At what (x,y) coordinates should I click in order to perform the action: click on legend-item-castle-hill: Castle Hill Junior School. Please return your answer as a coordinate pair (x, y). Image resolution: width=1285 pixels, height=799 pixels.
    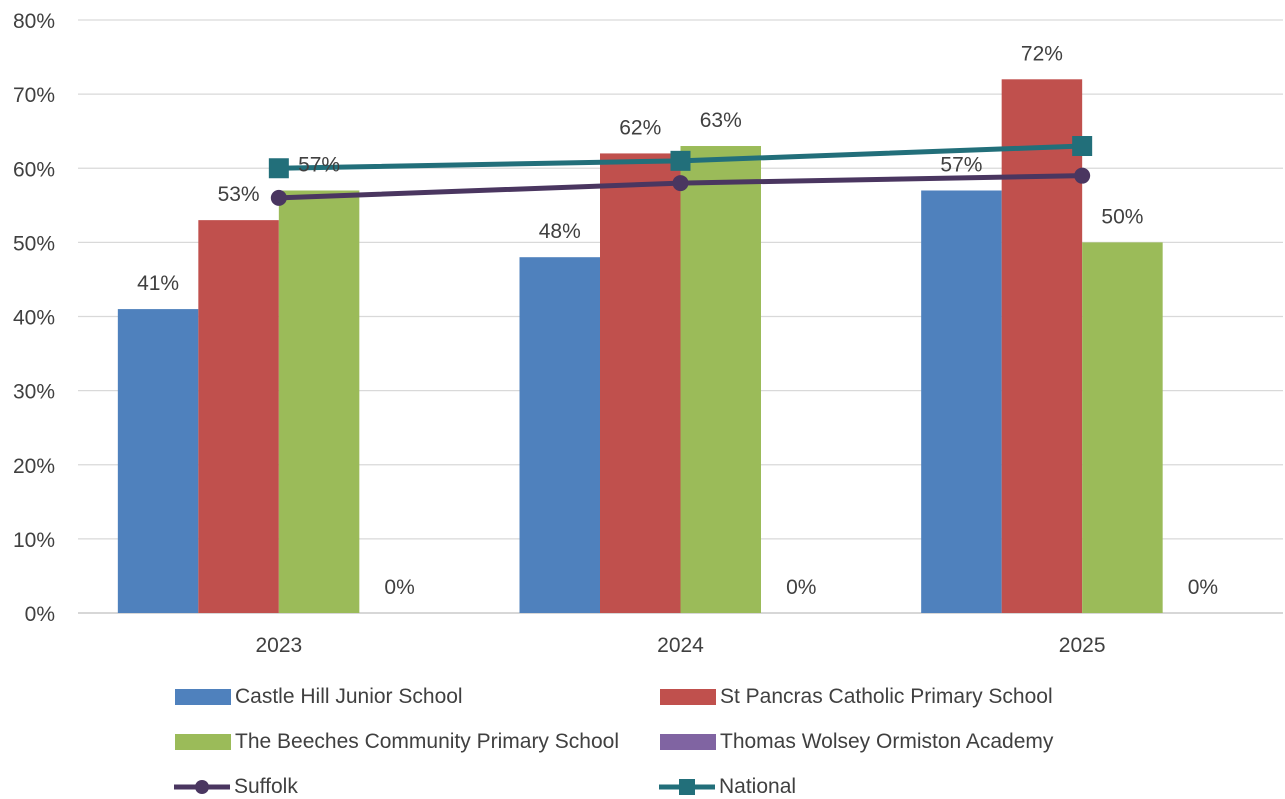
    Looking at the image, I should click on (319, 697).